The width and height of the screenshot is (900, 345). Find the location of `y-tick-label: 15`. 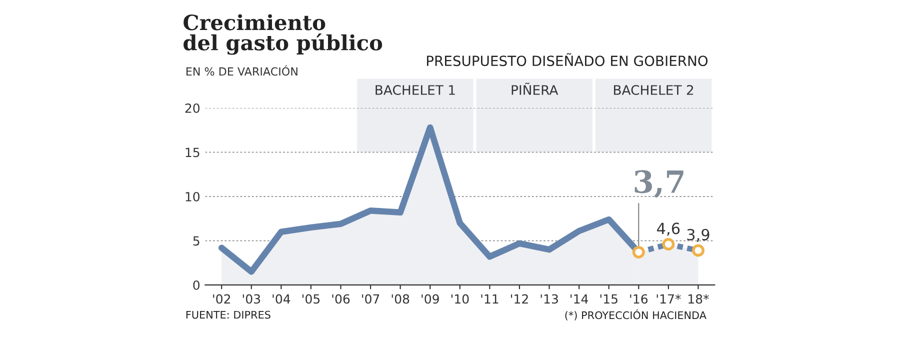

y-tick-label: 15 is located at coordinates (193, 153).